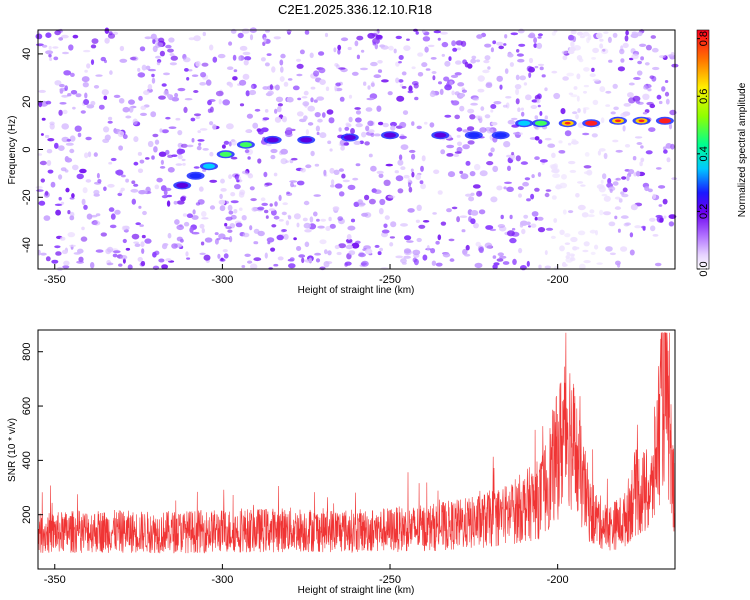 This screenshot has height=600, width=750. Describe the element at coordinates (356, 290) in the screenshot. I see `spectrogram-xlabel: Height of straight line (km)` at that location.